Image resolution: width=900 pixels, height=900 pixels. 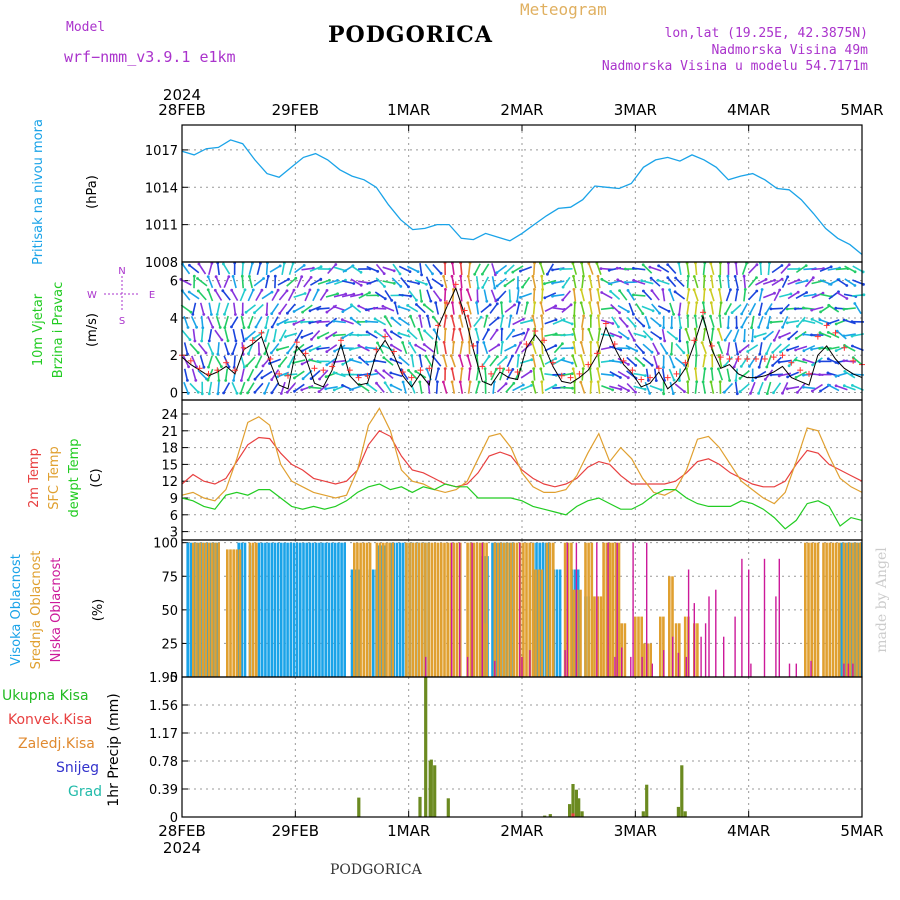 I want to click on x-tick-label-bottom: 1MAR, so click(x=408, y=831).